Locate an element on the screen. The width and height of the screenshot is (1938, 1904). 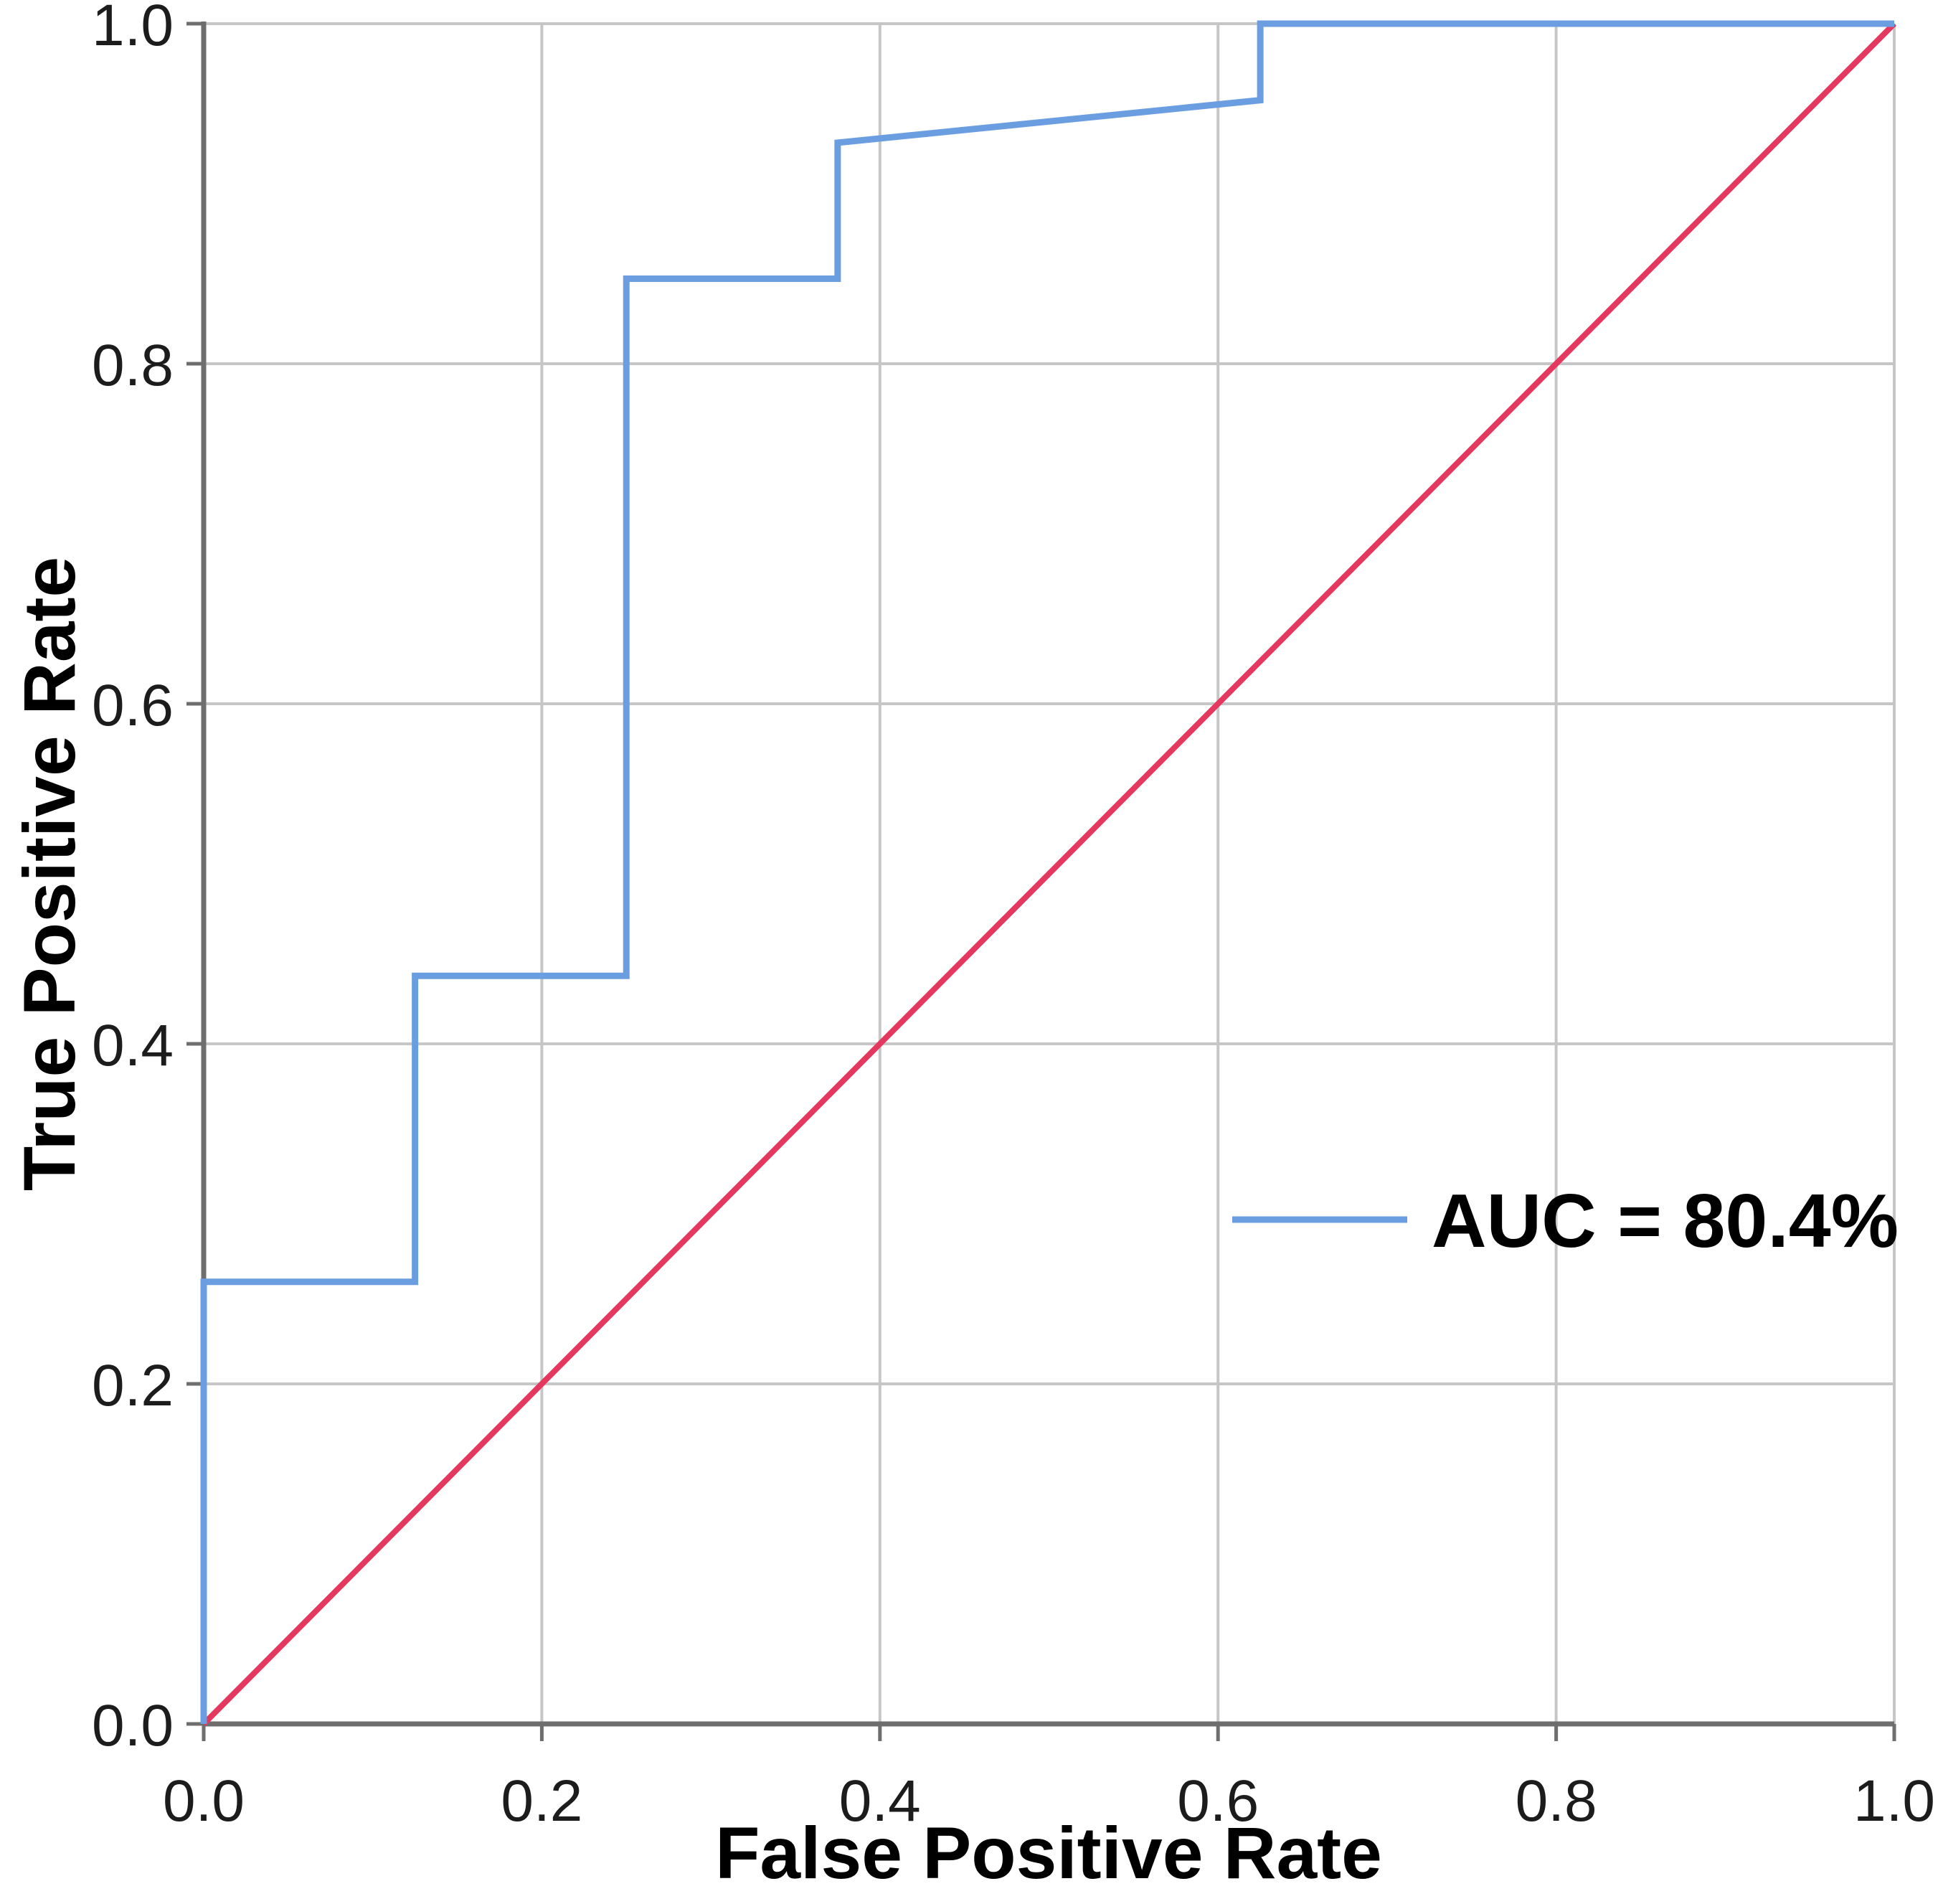
y-tick-label: 0.6 is located at coordinates (133, 705).